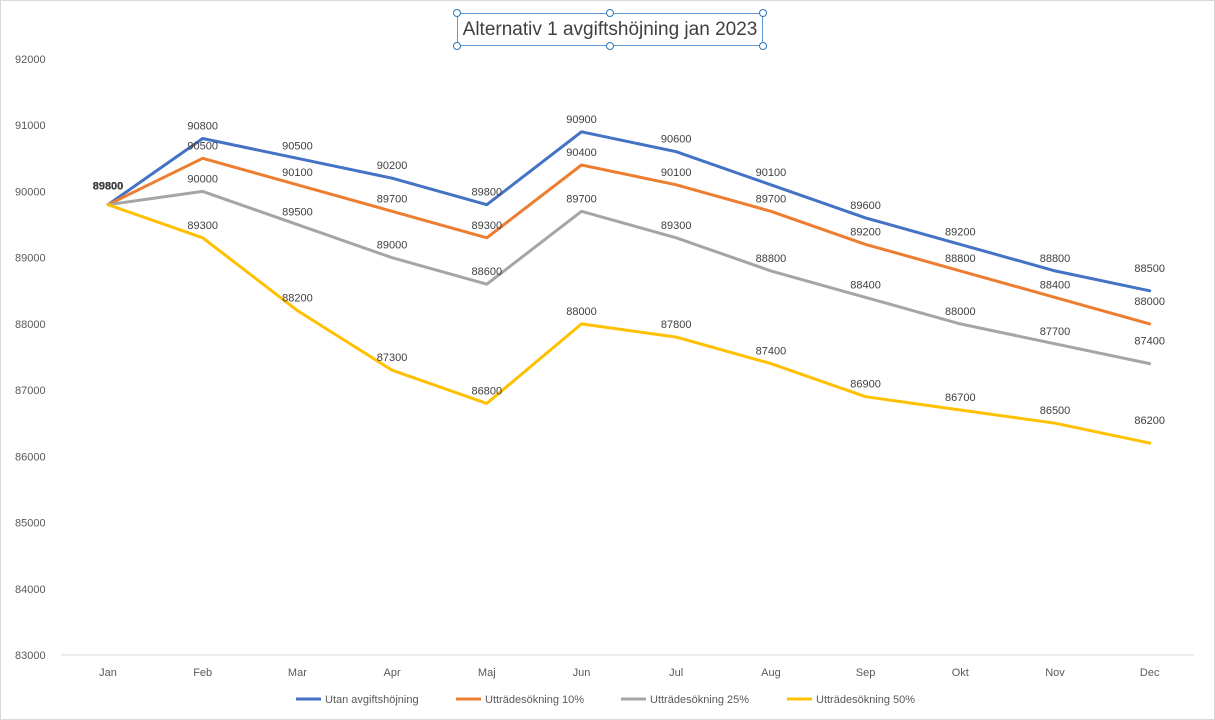 Image resolution: width=1215 pixels, height=720 pixels. What do you see at coordinates (297, 213) in the screenshot?
I see `data-label: 89500` at bounding box center [297, 213].